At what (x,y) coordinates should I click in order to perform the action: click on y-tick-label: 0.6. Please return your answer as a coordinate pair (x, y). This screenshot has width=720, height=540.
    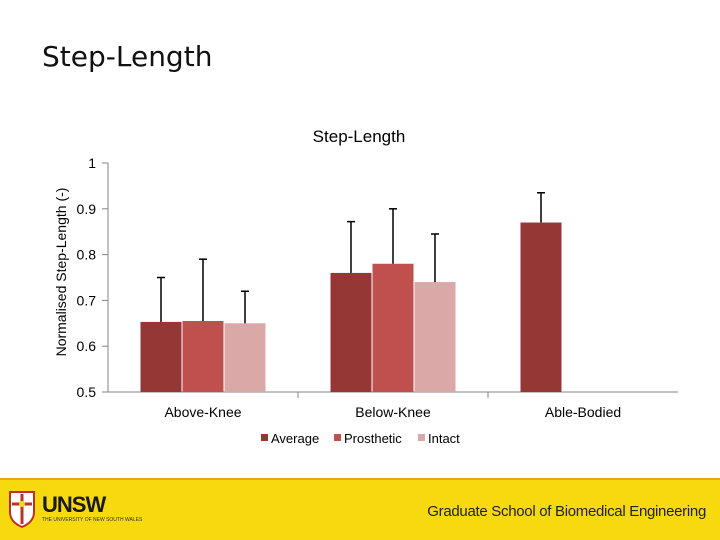
    Looking at the image, I should click on (87, 346).